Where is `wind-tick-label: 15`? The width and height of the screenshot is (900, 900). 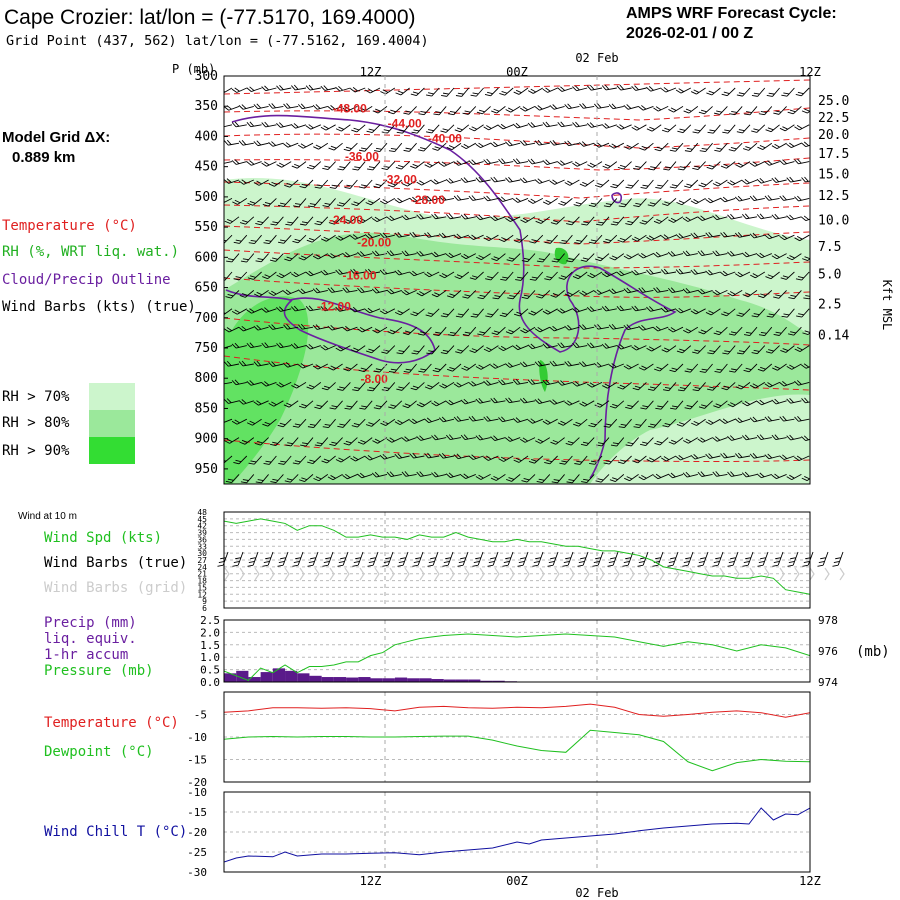 wind-tick-label: 15 is located at coordinates (202, 587).